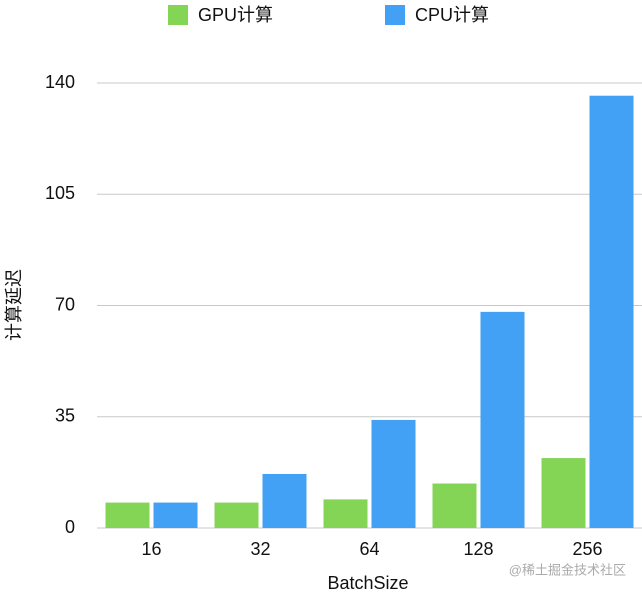 Image resolution: width=642 pixels, height=596 pixels. What do you see at coordinates (367, 583) in the screenshot?
I see `x-axis-label: BatchSize` at bounding box center [367, 583].